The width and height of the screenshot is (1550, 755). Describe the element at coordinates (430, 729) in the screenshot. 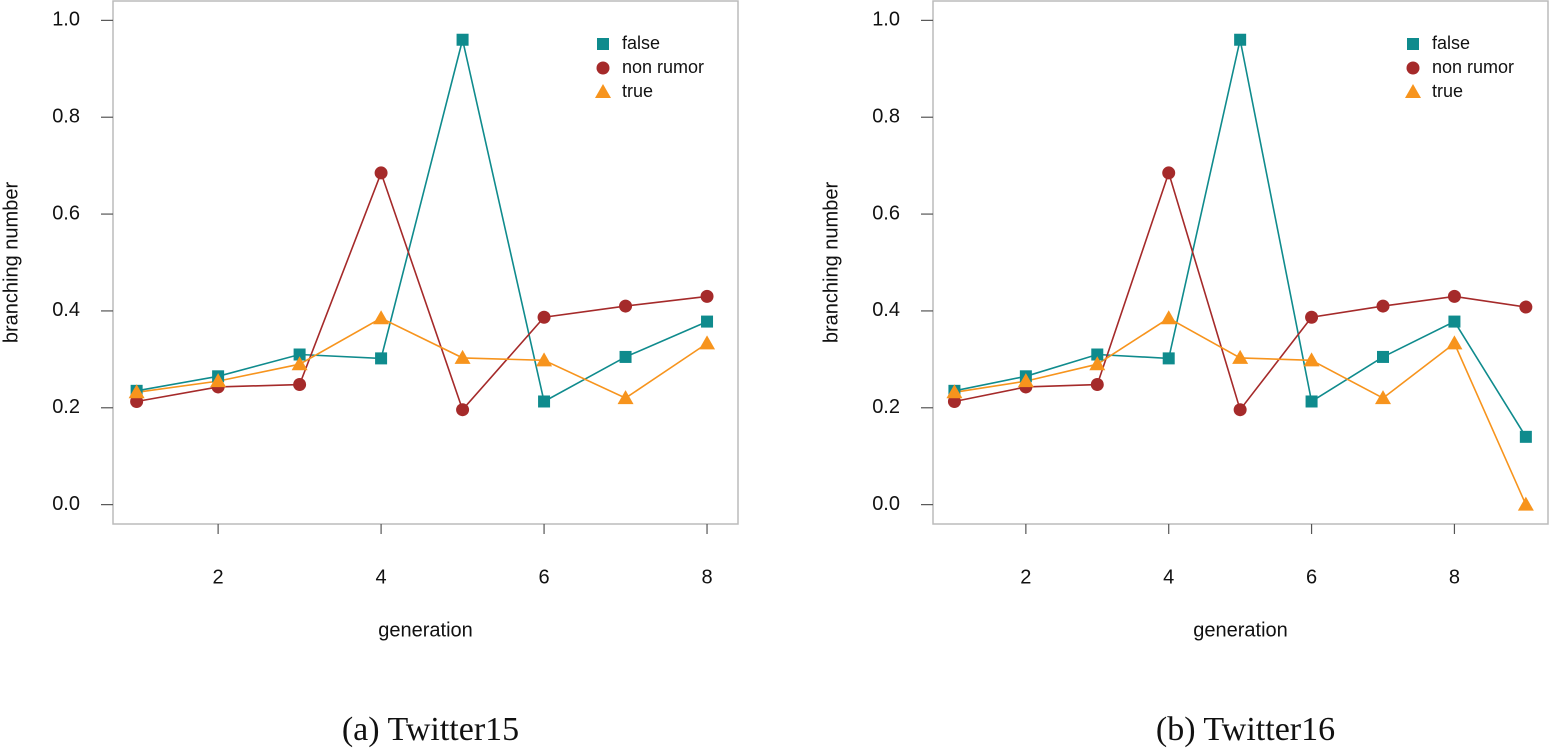

I see `caption: (a) Twitter15` at that location.